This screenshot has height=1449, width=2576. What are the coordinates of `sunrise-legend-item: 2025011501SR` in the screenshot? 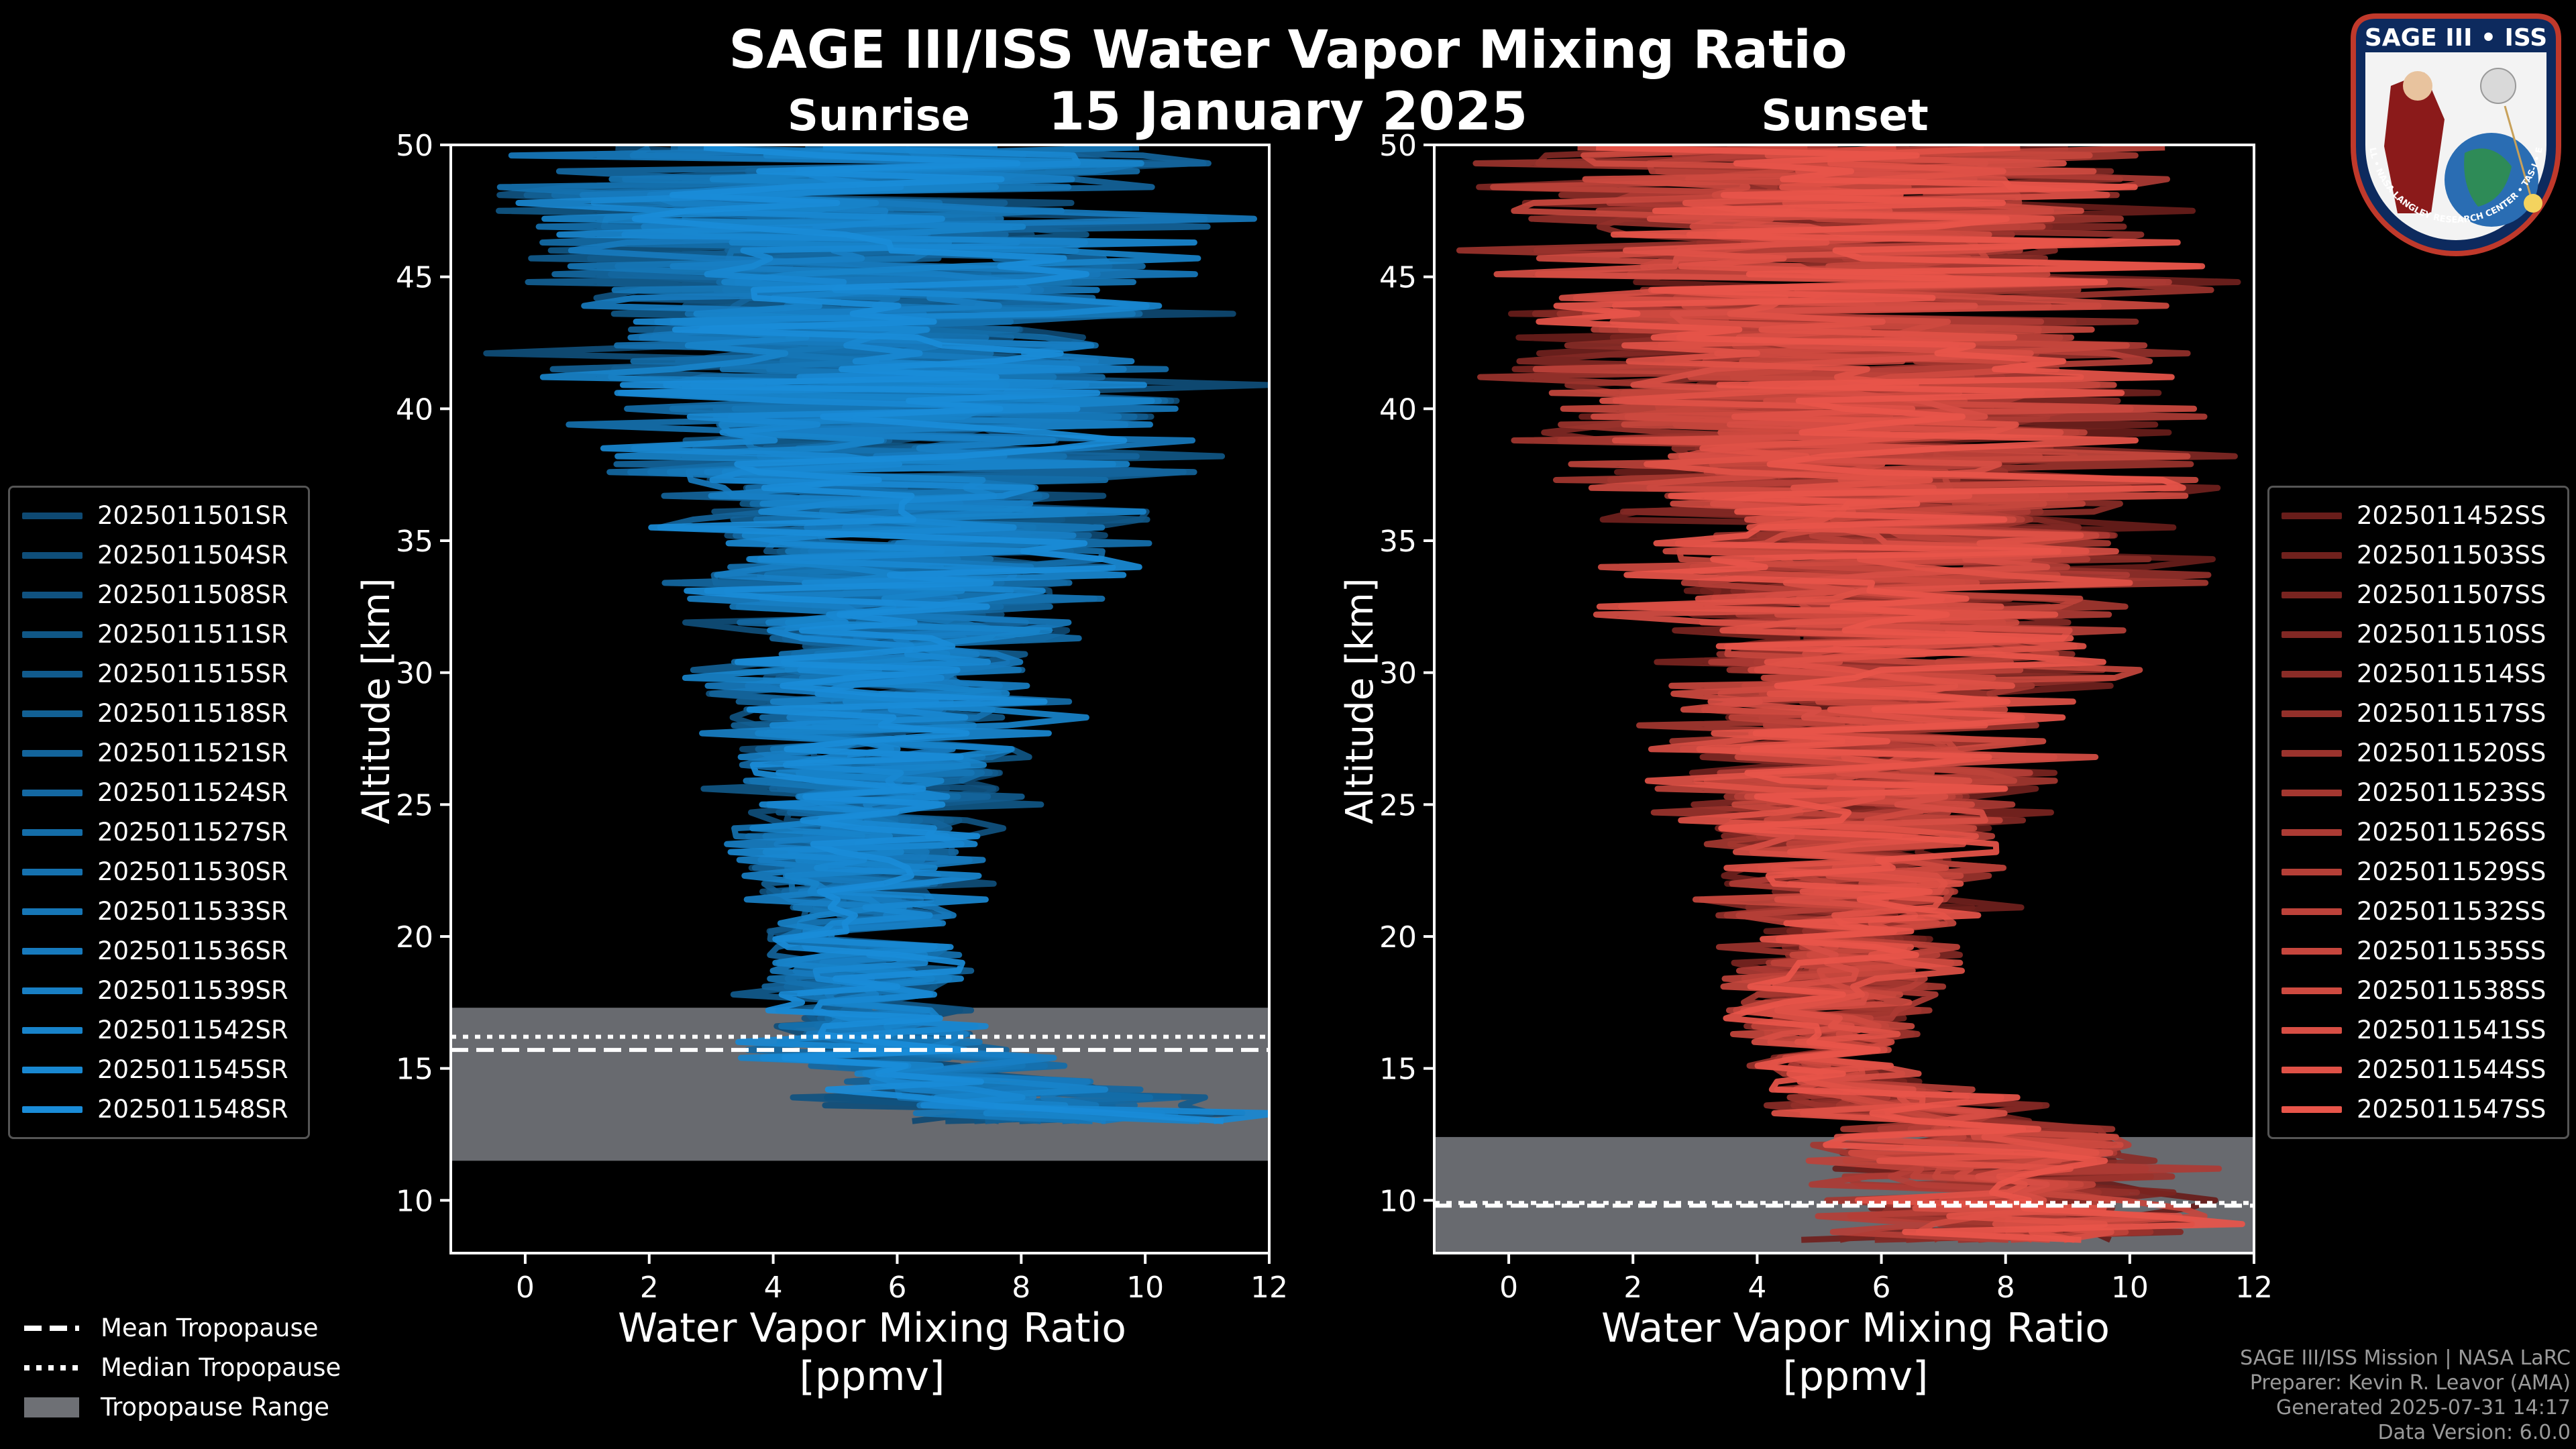 It's located at (159, 515).